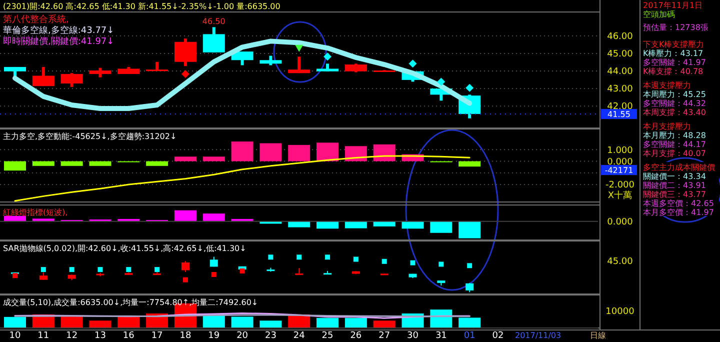 Image resolution: width=720 pixels, height=342 pixels. I want to click on text: 多空關鍵：44.32, so click(674, 103).